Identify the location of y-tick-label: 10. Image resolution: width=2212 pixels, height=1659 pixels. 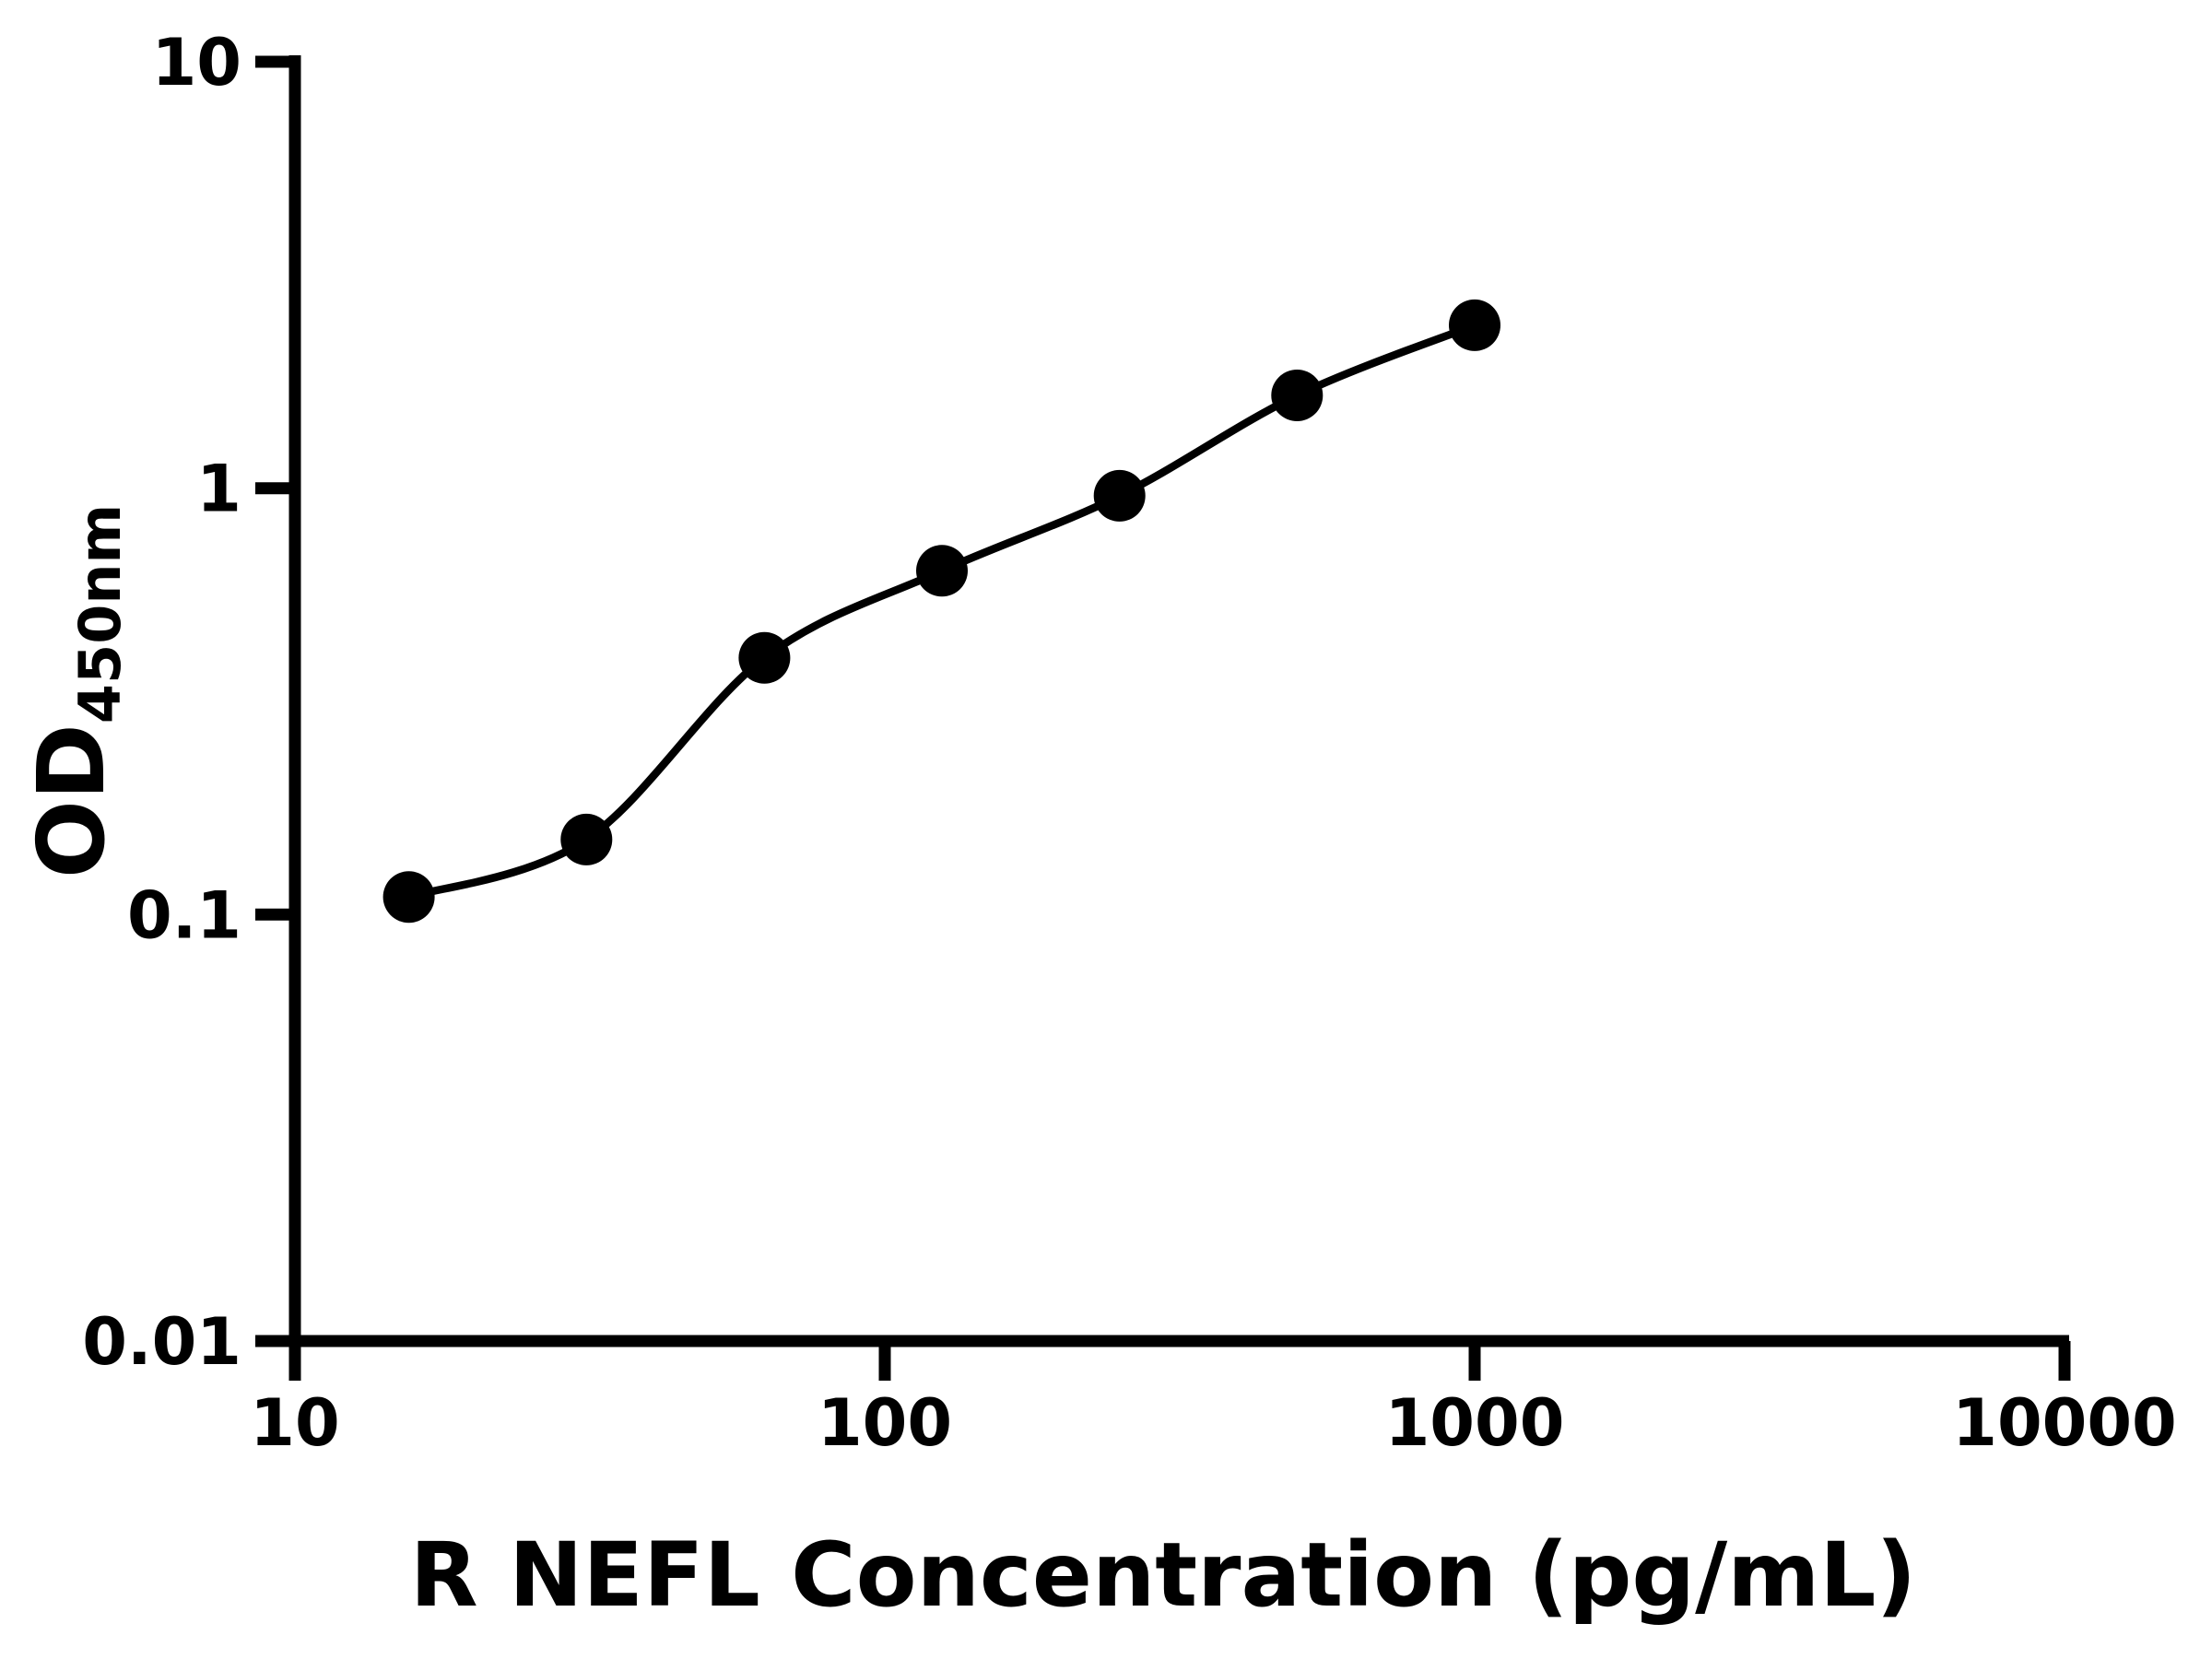
(196, 62).